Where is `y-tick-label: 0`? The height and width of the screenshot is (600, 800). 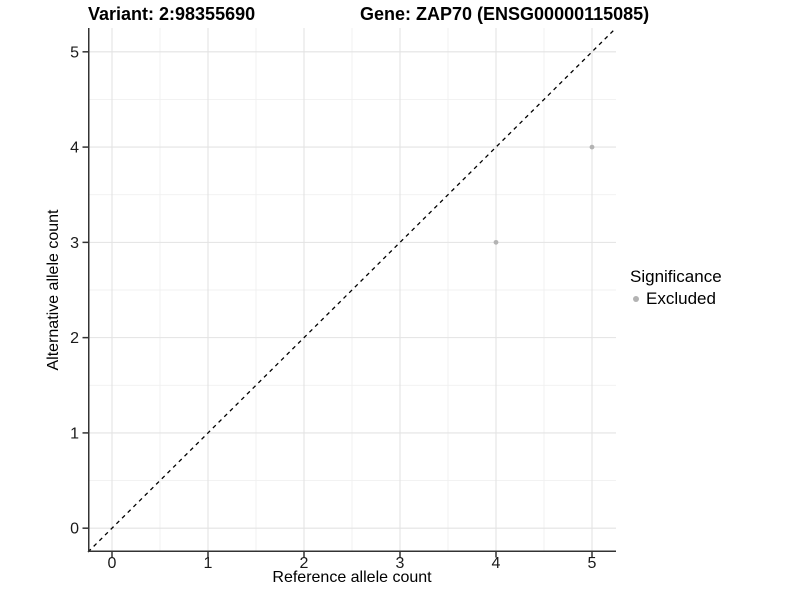 y-tick-label: 0 is located at coordinates (74, 529).